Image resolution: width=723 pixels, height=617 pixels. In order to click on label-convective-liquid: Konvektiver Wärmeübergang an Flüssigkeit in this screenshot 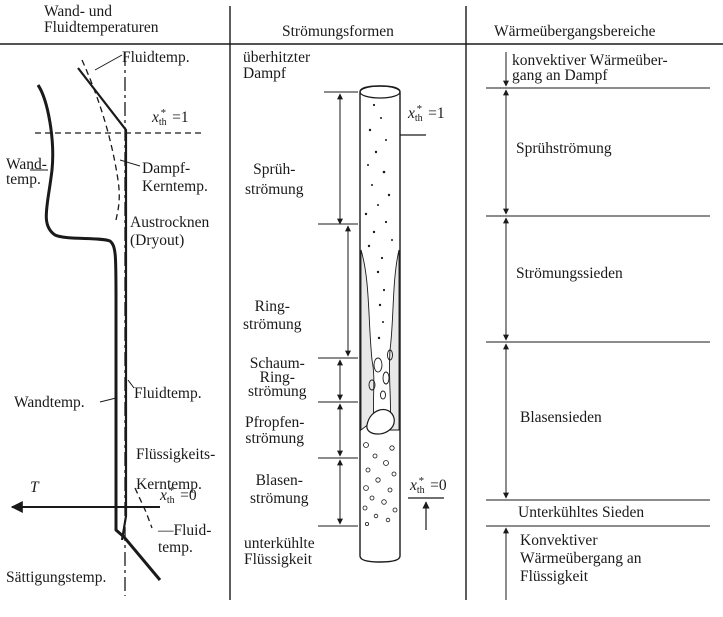, I will do `click(581, 559)`.